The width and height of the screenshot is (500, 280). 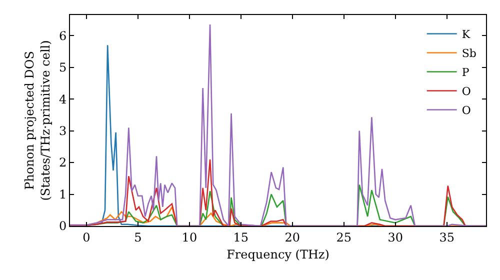 I want to click on x-tick-label: 5, so click(x=138, y=237).